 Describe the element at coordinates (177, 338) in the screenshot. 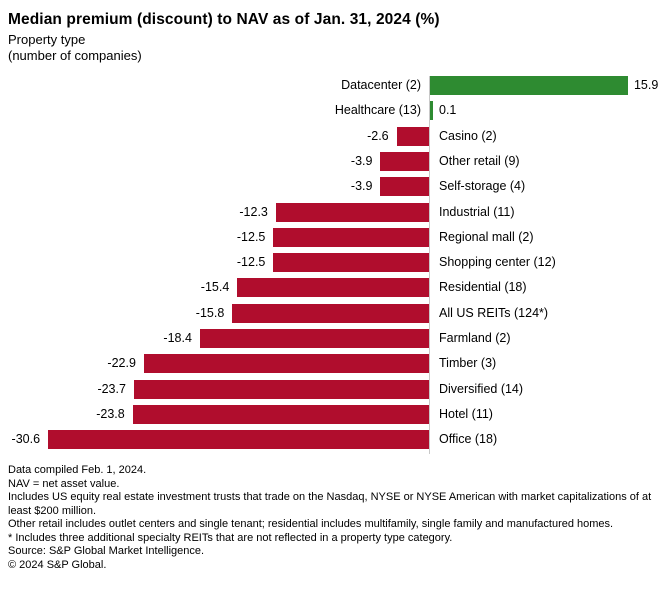

I see `value-label: -18.4` at that location.